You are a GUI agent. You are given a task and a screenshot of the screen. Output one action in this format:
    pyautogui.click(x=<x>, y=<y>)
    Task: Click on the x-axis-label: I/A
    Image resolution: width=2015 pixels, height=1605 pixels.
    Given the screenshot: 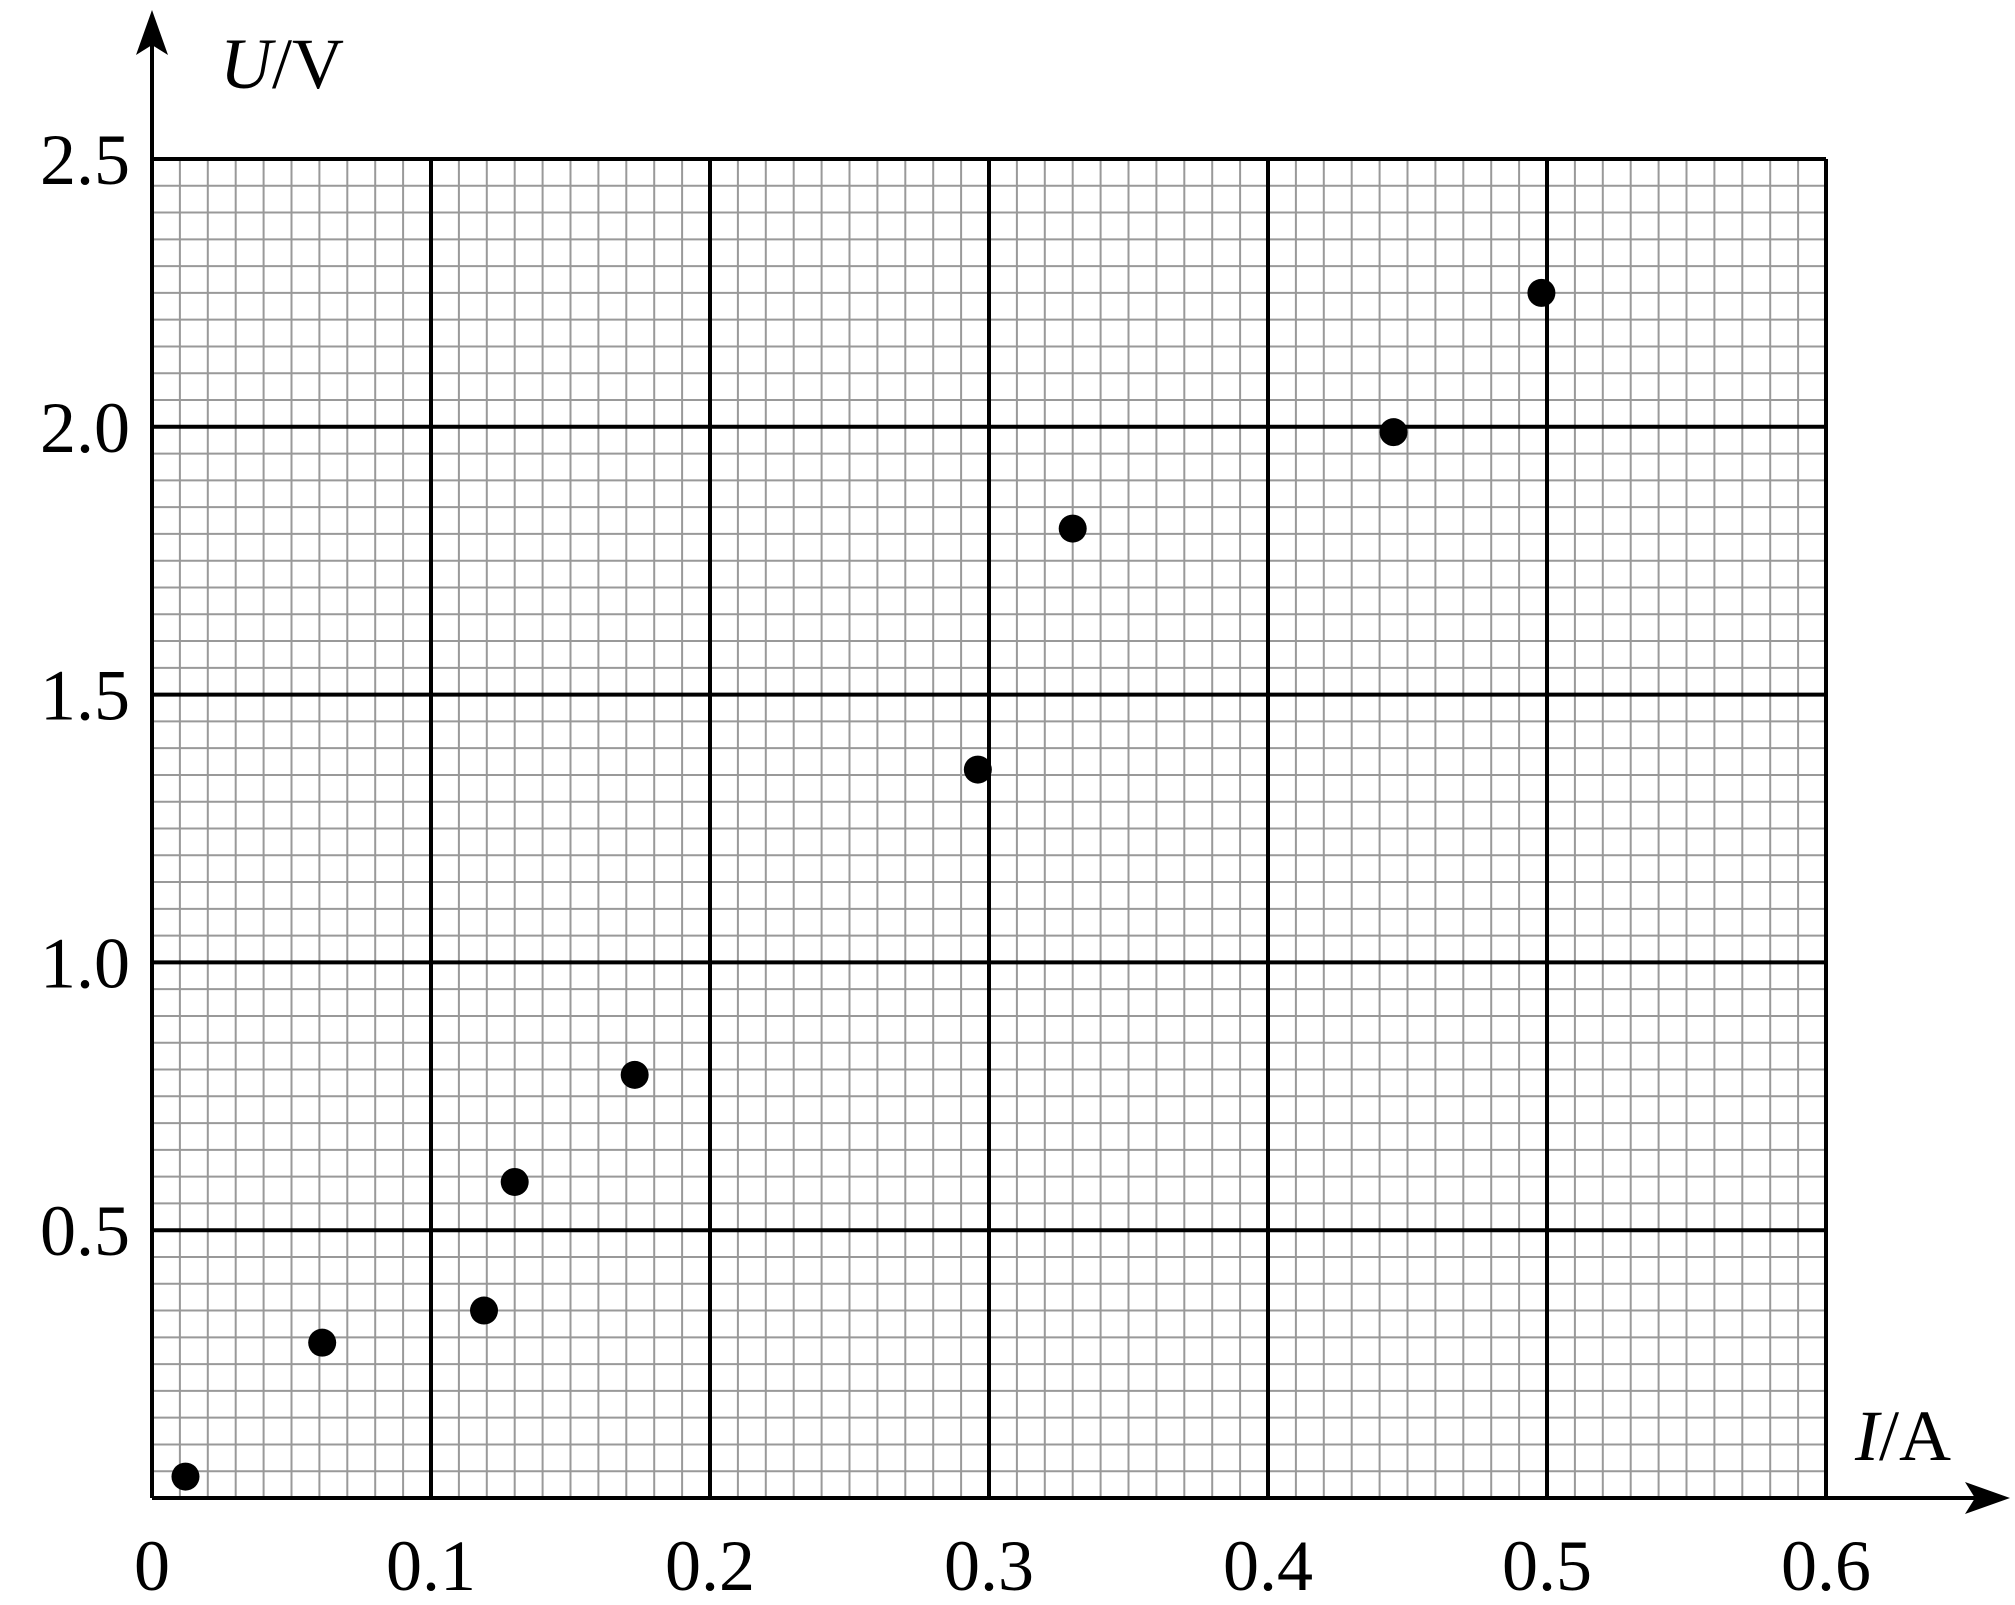 What is the action you would take?
    pyautogui.click(x=1902, y=1436)
    